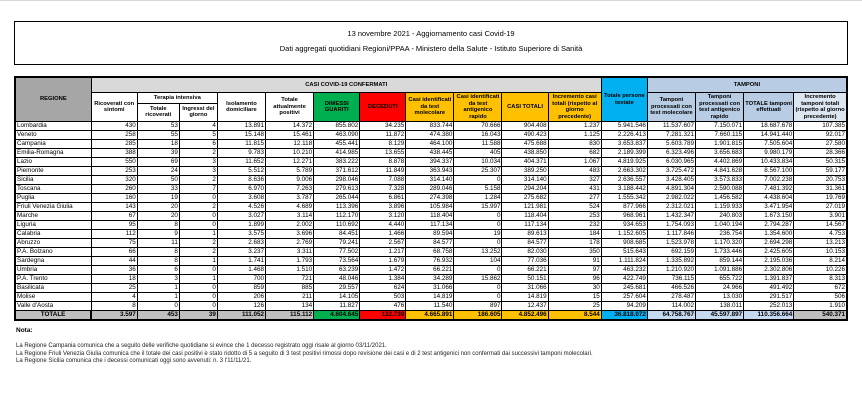 This screenshot has width=862, height=412. What do you see at coordinates (478, 252) in the screenshot?
I see `data-cell: 13.252` at bounding box center [478, 252].